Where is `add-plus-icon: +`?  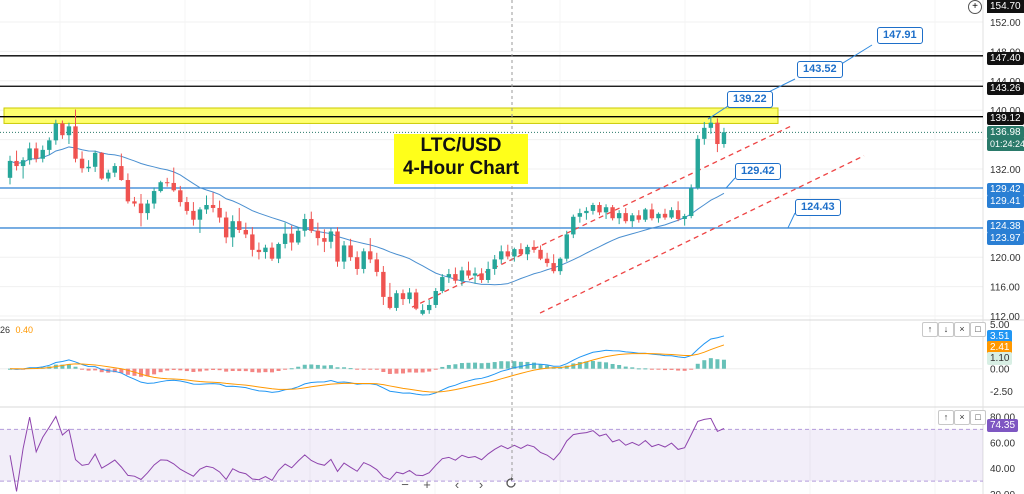
add-plus-icon: + is located at coordinates (975, 7).